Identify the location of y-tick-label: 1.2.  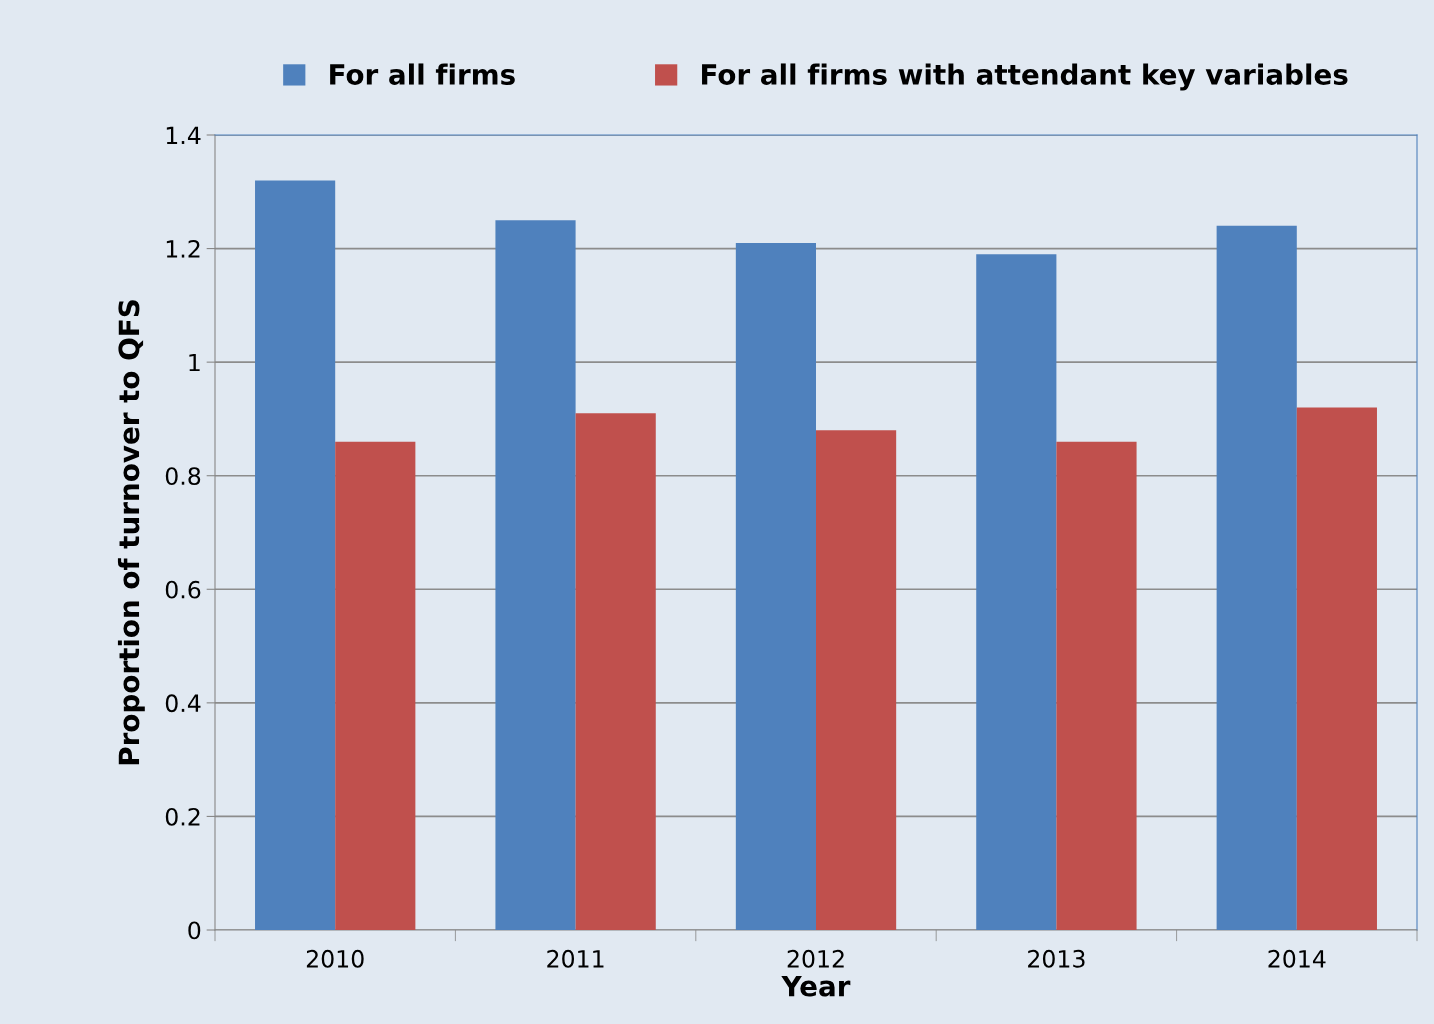
(183, 249).